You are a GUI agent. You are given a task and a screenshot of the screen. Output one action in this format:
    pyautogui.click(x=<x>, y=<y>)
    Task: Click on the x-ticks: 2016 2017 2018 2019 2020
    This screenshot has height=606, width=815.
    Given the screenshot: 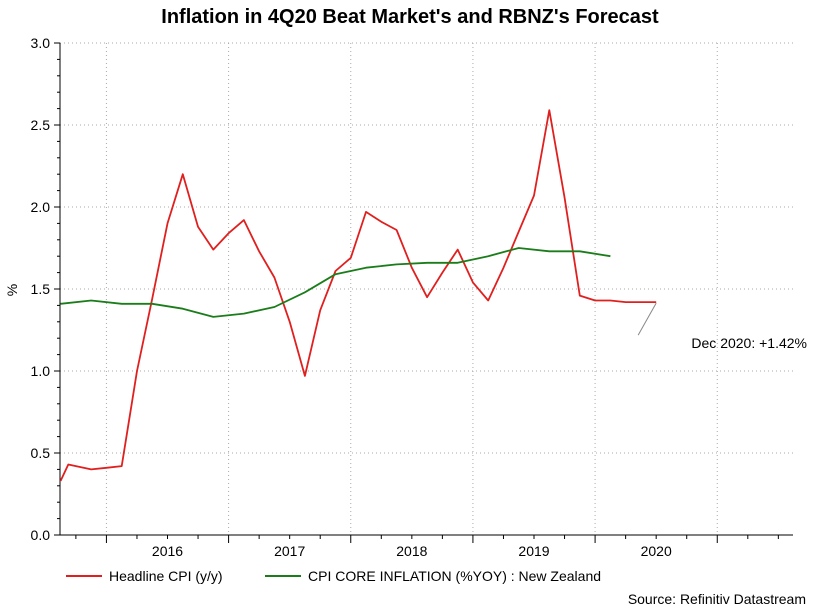 What is the action you would take?
    pyautogui.click(x=427, y=547)
    